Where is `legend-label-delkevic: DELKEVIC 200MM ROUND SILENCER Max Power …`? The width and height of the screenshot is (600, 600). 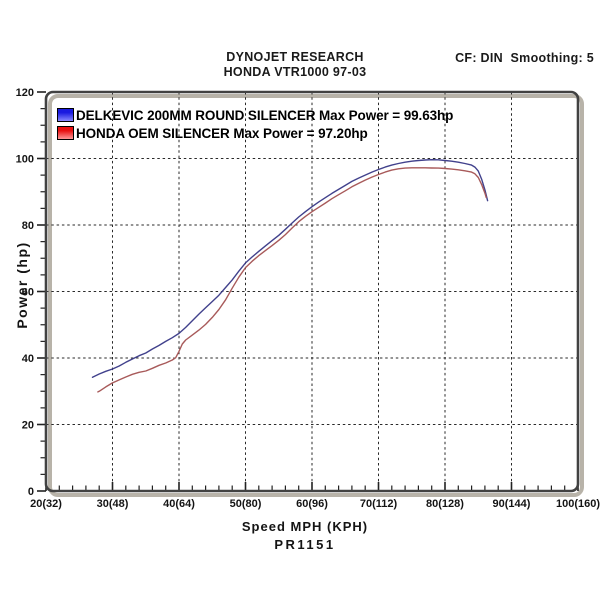
legend-label-delkevic: DELKEVIC 200MM ROUND SILENCER Max Power … is located at coordinates (265, 115).